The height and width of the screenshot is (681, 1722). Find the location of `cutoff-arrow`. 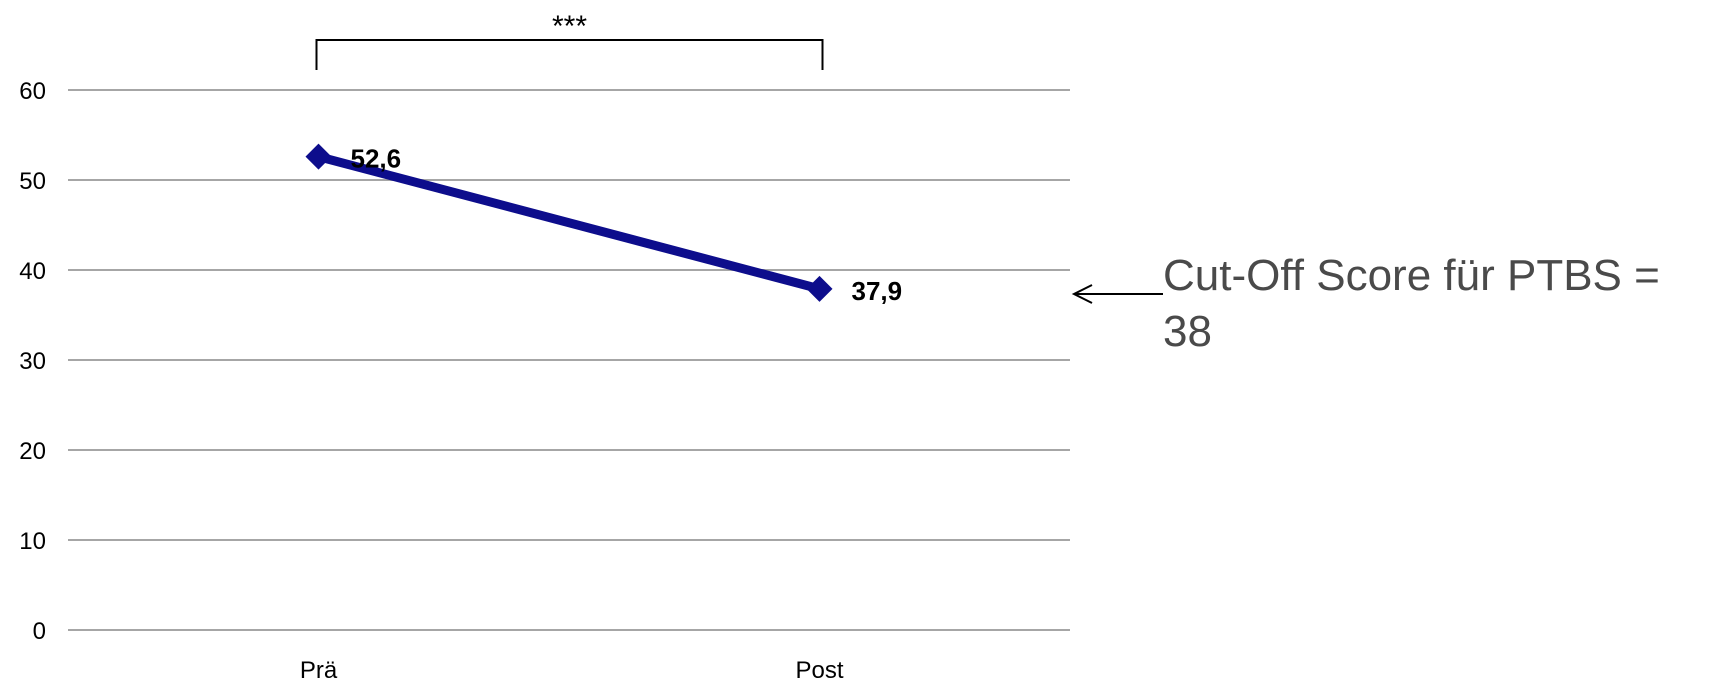

cutoff-arrow is located at coordinates (1117, 294).